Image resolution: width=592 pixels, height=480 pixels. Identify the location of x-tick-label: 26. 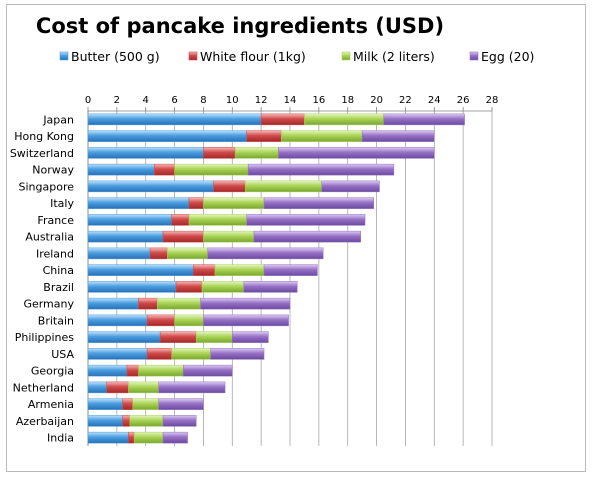
(463, 100).